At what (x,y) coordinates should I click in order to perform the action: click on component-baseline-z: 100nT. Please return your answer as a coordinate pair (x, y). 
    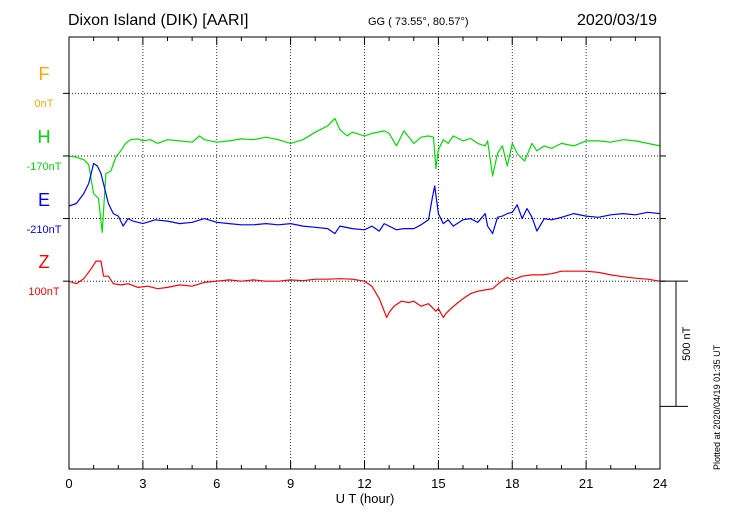
    Looking at the image, I should click on (44, 292).